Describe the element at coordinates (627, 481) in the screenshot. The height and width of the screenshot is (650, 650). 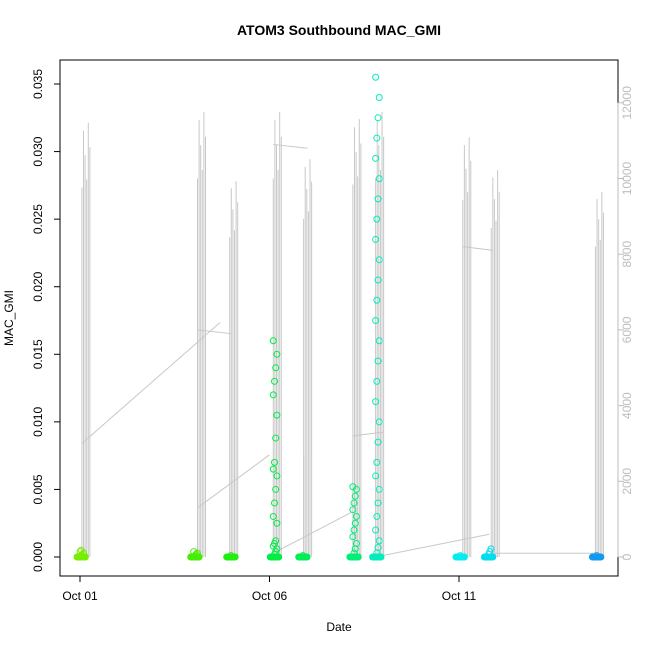
I see `y2-tick-label: 2000` at that location.